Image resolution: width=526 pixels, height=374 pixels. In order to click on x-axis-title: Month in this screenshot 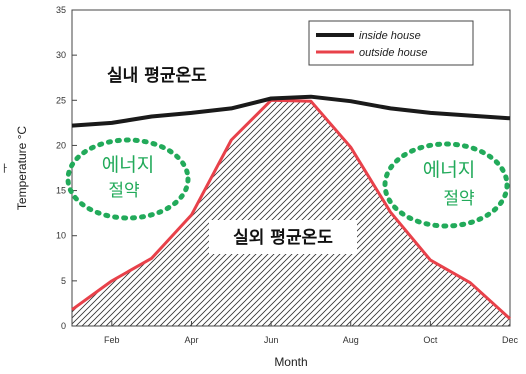, I will do `click(290, 362)`.